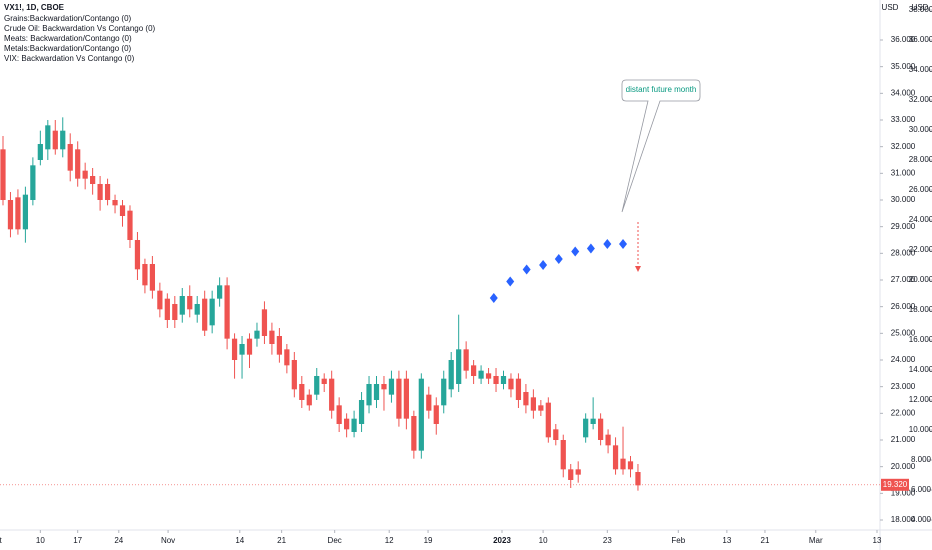 The height and width of the screenshot is (550, 932). I want to click on x-tick-label: 12, so click(389, 540).